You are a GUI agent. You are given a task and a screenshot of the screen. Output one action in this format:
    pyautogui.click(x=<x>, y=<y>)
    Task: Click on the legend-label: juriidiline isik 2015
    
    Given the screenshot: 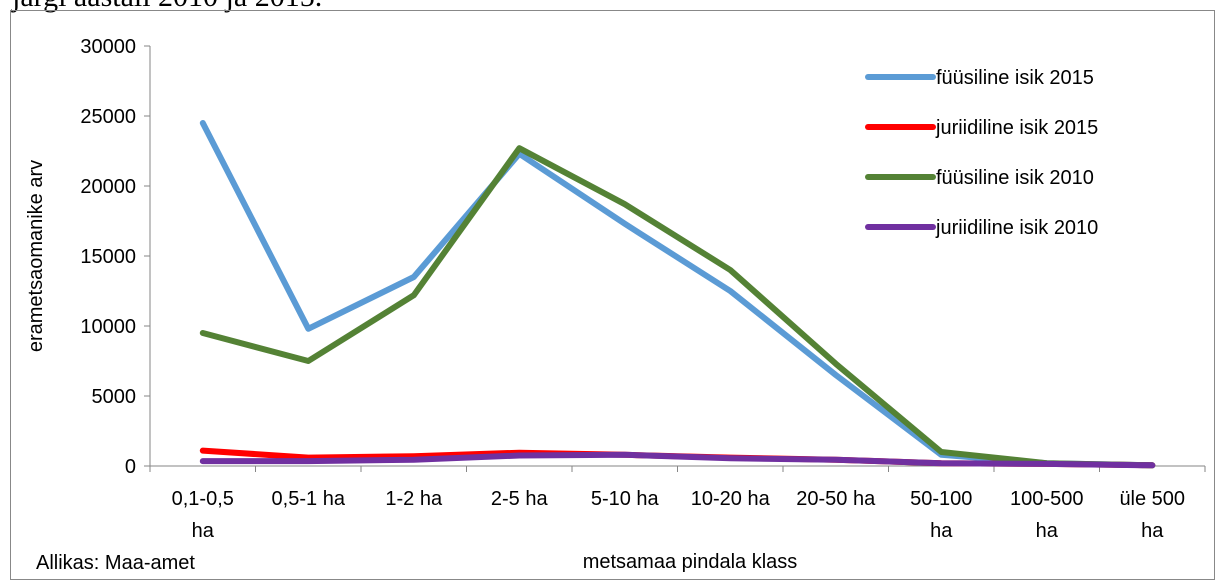 What is the action you would take?
    pyautogui.click(x=1016, y=128)
    